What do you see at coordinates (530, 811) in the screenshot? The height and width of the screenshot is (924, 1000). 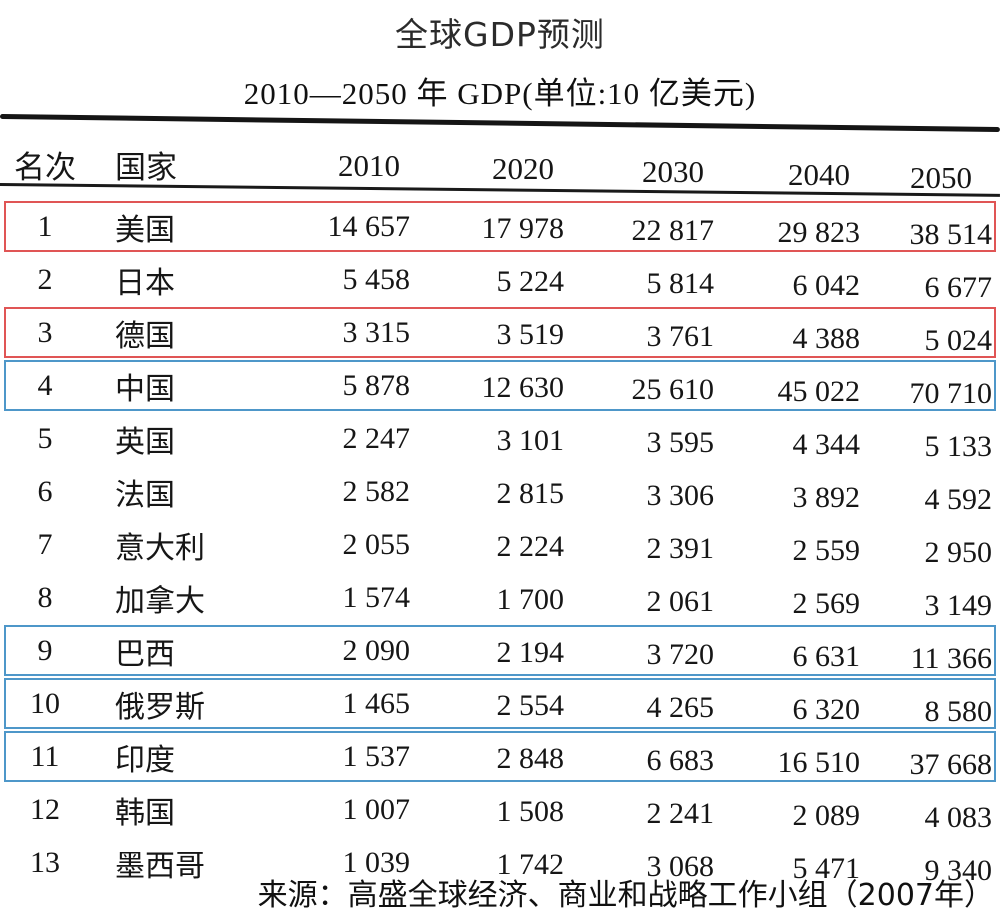 I see `value-cell: 1 508` at bounding box center [530, 811].